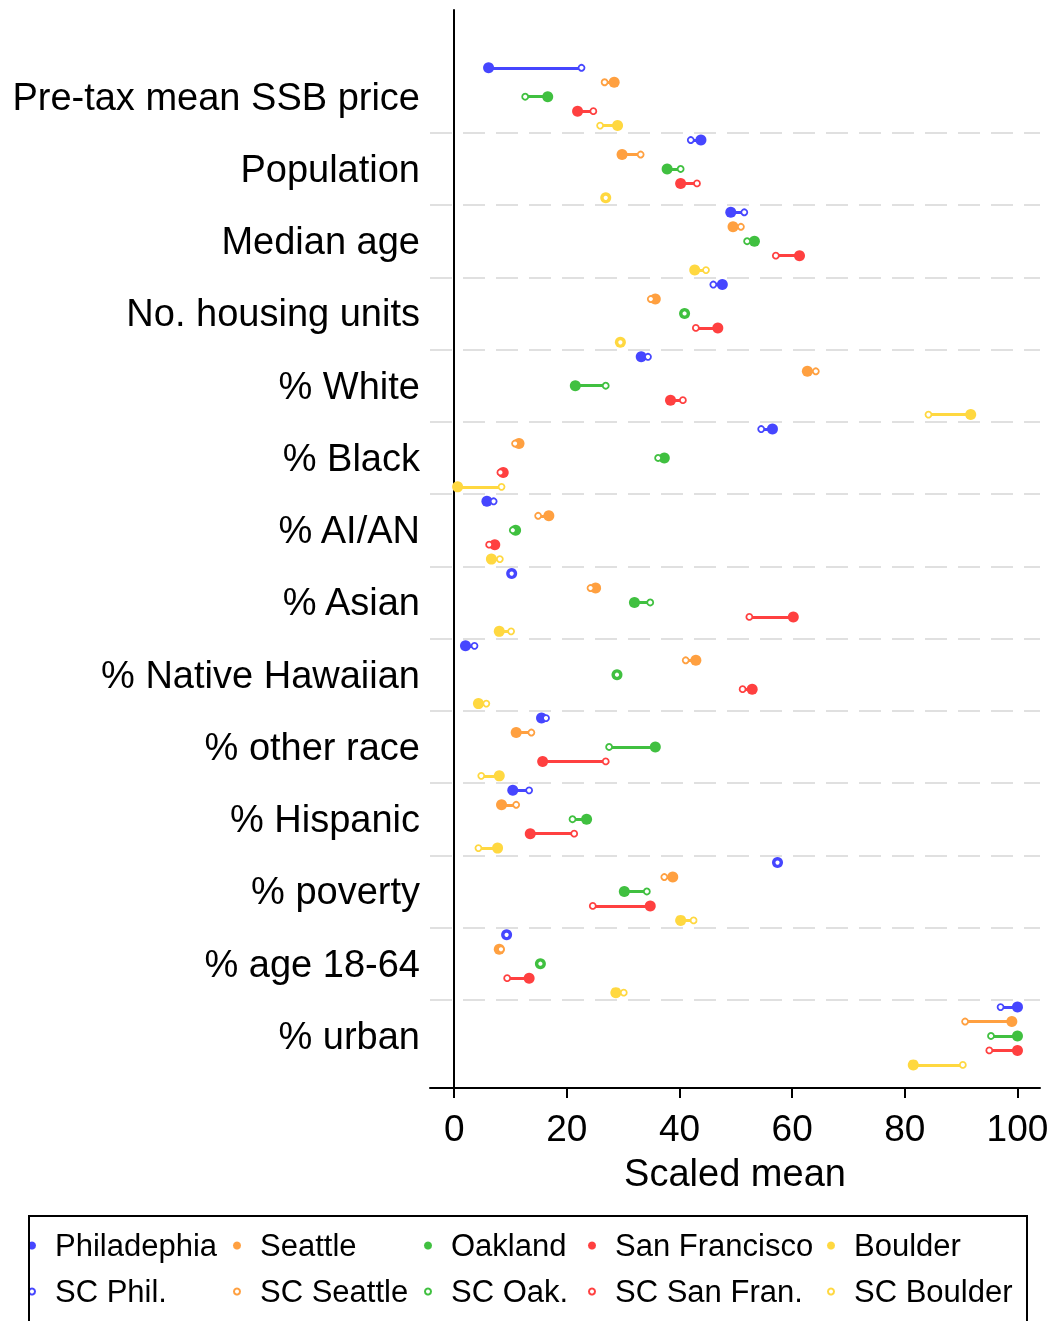  Describe the element at coordinates (679, 1128) in the screenshot. I see `x-tick-label: 40` at that location.